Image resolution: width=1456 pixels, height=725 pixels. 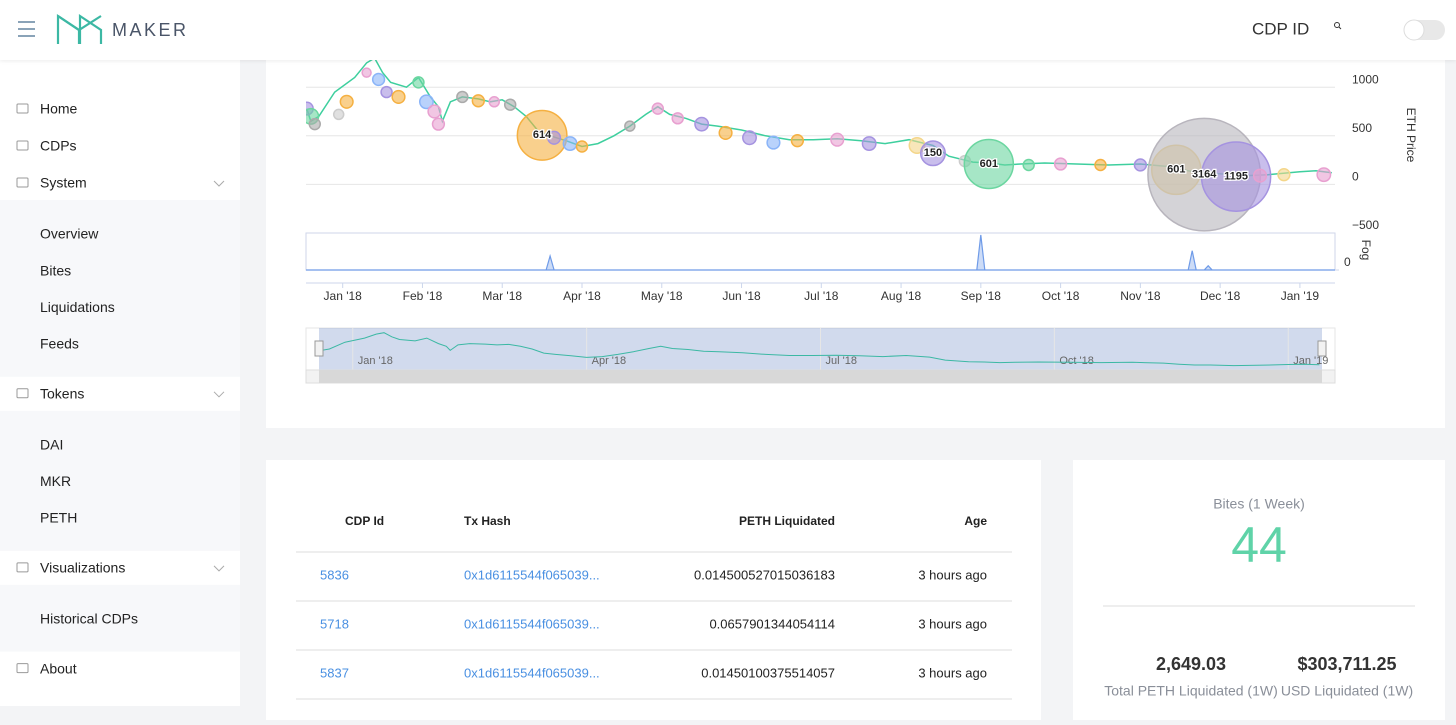 I want to click on nav-subitem: Feeds, so click(x=59, y=344).